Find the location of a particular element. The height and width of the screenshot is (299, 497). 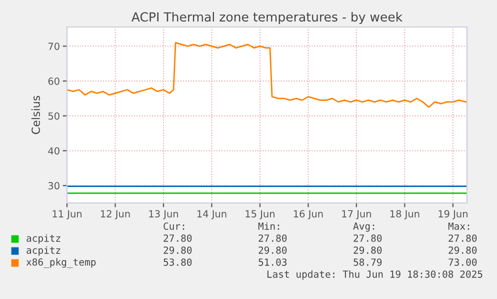

y-tick-label: 60 is located at coordinates (54, 81).